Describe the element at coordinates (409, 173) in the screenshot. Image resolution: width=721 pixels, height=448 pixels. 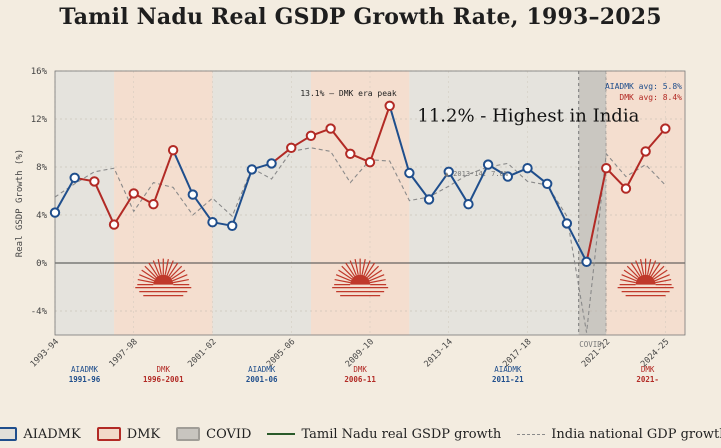
I see `tn-gsdp-point-2011` at that location.